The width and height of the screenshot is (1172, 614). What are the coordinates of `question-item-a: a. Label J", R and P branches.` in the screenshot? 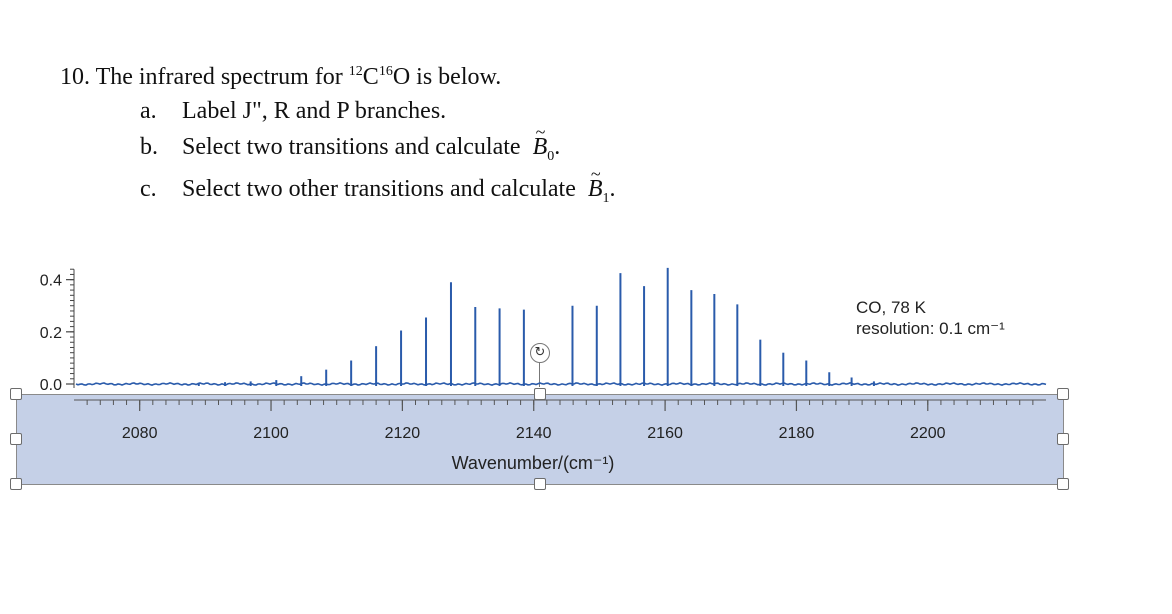 It's located at (293, 111).